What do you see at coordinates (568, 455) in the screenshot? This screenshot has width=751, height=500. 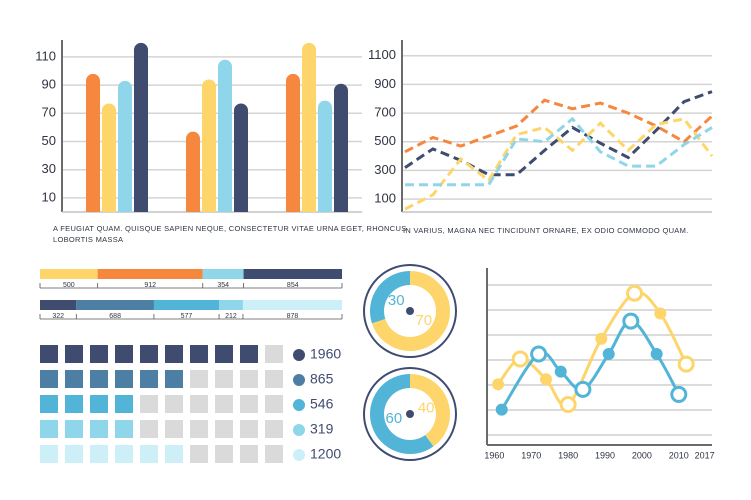 I see `x-tick-label: 1980` at bounding box center [568, 455].